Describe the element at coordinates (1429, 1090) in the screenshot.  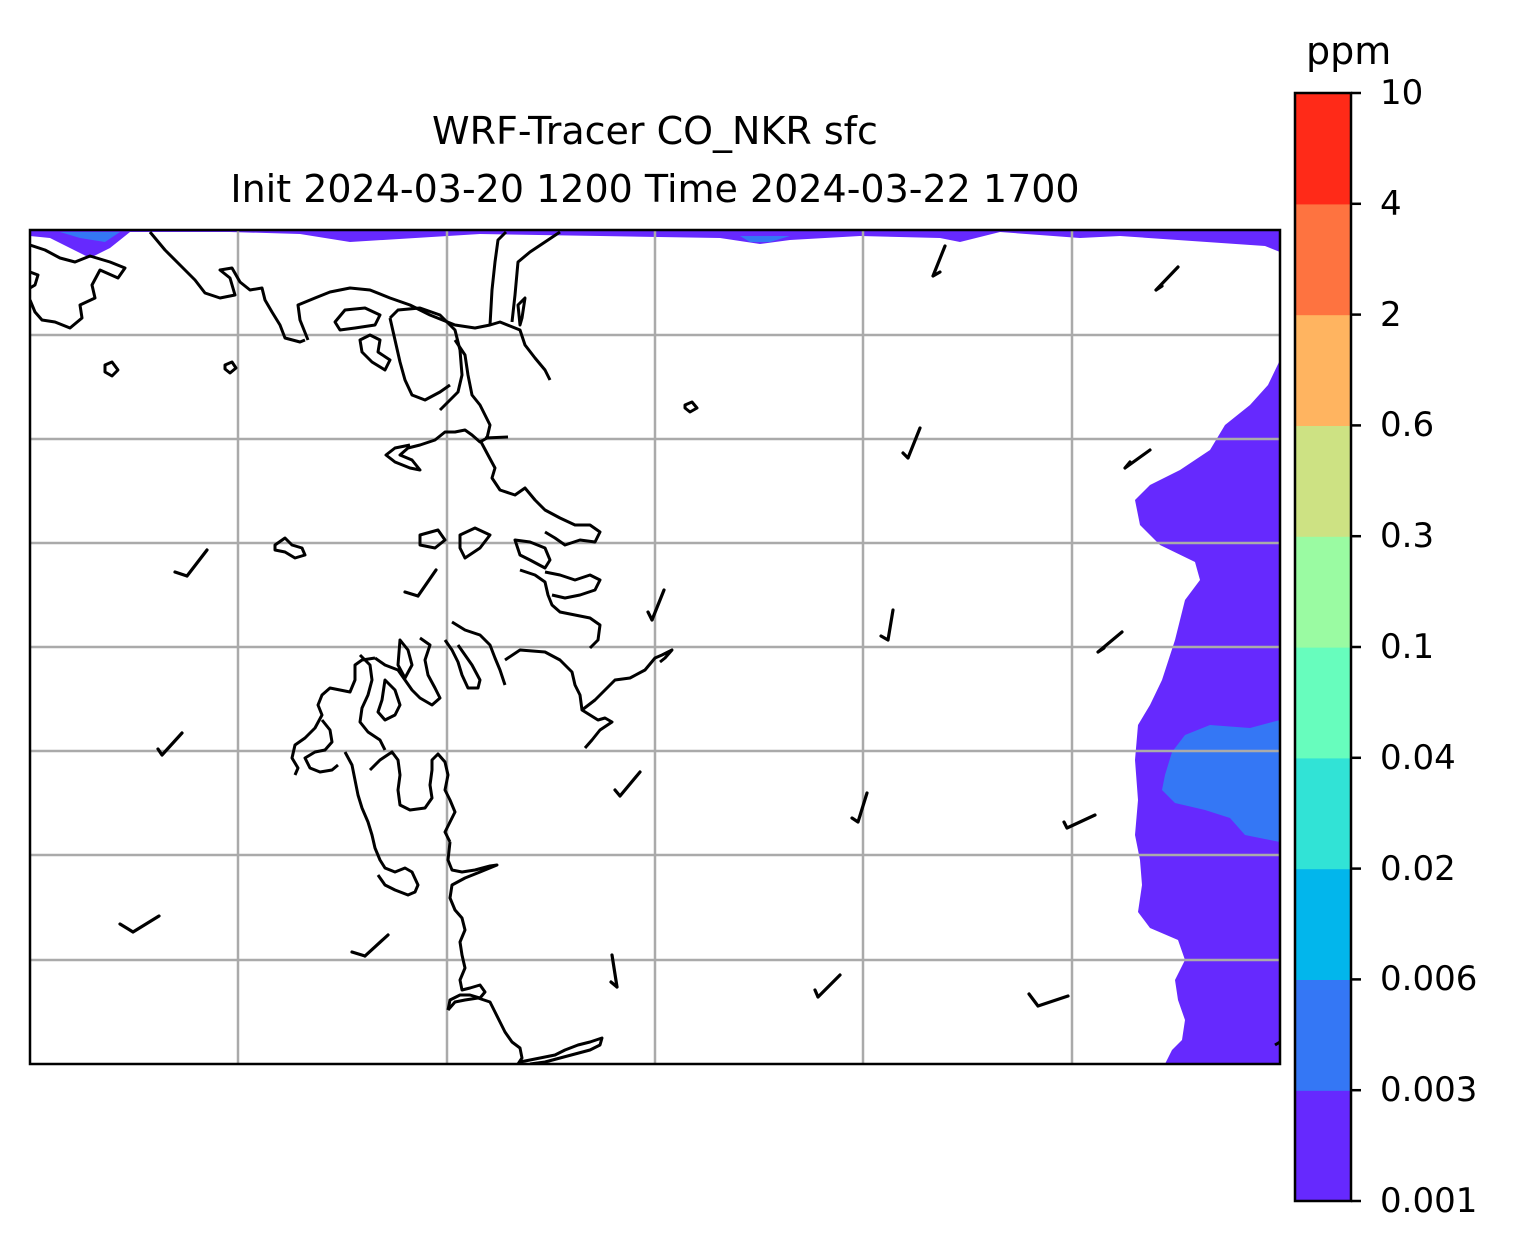
I see `colorbar-tick-label: 0.003` at that location.